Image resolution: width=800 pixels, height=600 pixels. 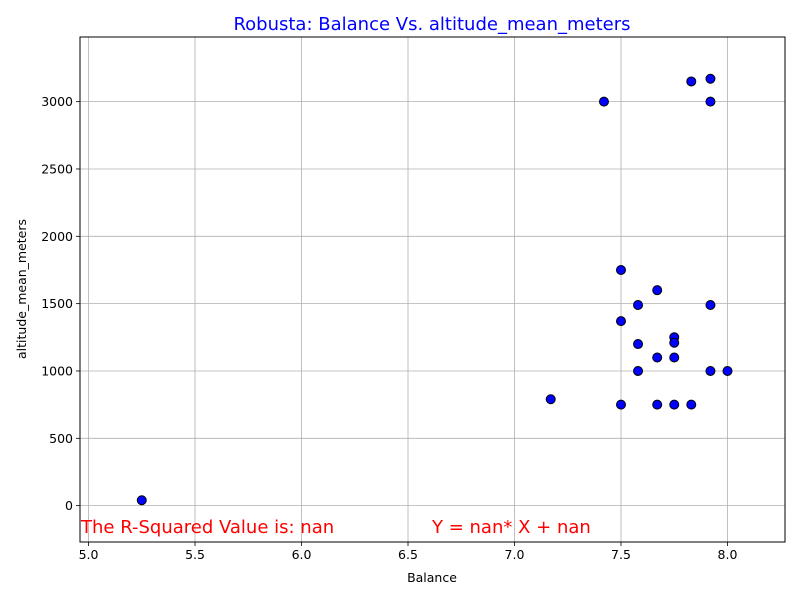 I want to click on y-axis-ticks: 0 500 1000 1500 2000 2500 3000, so click(x=60, y=303).